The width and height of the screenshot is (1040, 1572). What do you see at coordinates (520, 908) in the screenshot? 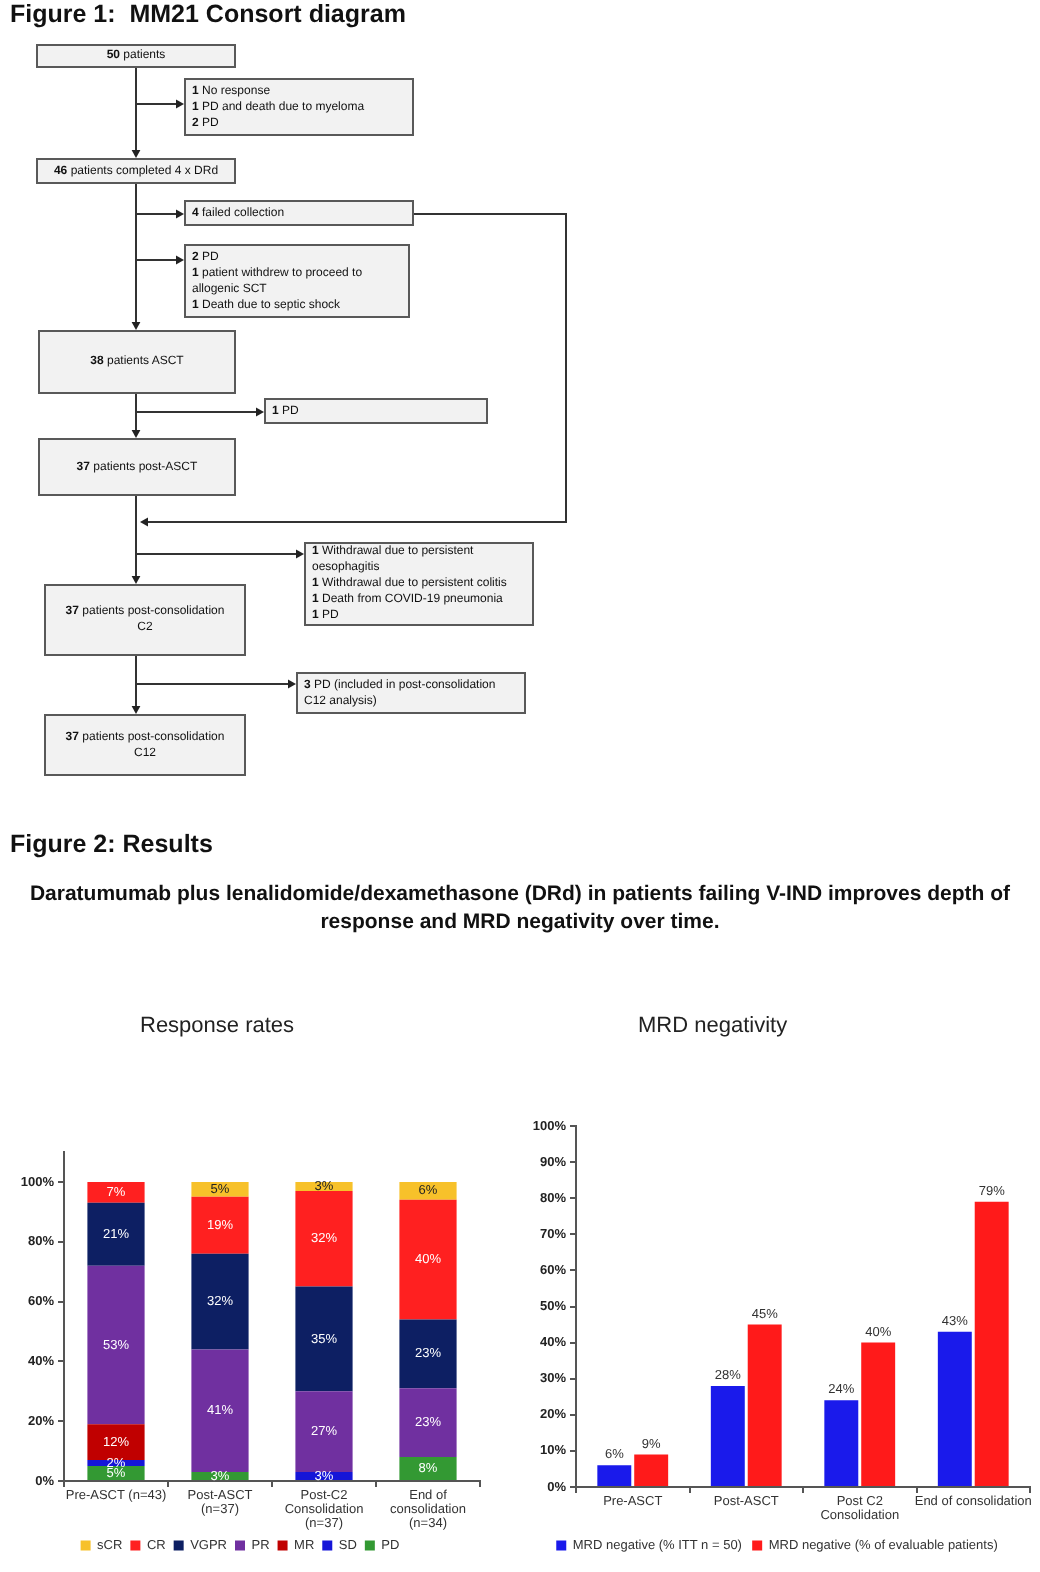
I see `text: Daratumumab plus lenalidomide/dexamethasone (DRd) in patients failing V-IND improves depth of response and MRD negativity over time.` at bounding box center [520, 908].